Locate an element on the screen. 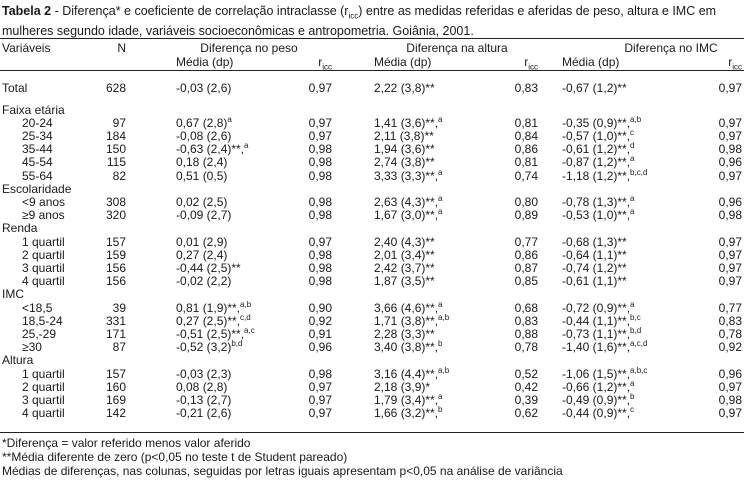 The image size is (744, 481). cell-imc-letters: c is located at coordinates (632, 410).